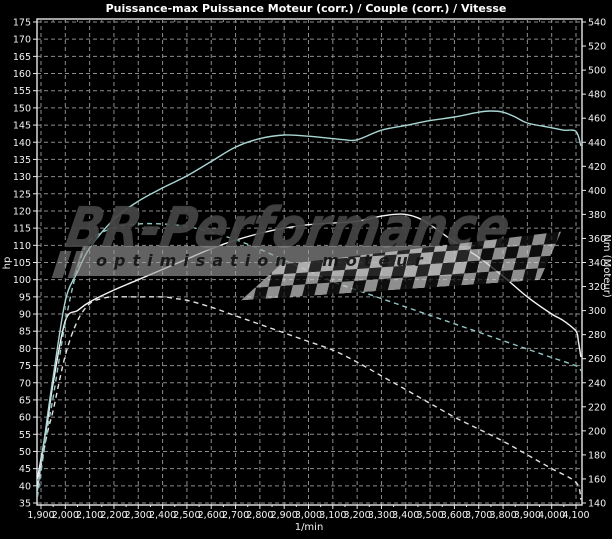 The width and height of the screenshot is (612, 539). What do you see at coordinates (381, 515) in the screenshot?
I see `x-tick-label: 3,300` at bounding box center [381, 515].